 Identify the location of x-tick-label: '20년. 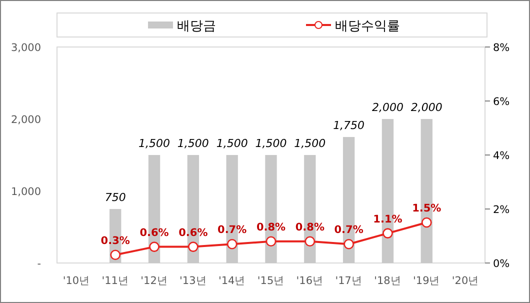
(466, 281).